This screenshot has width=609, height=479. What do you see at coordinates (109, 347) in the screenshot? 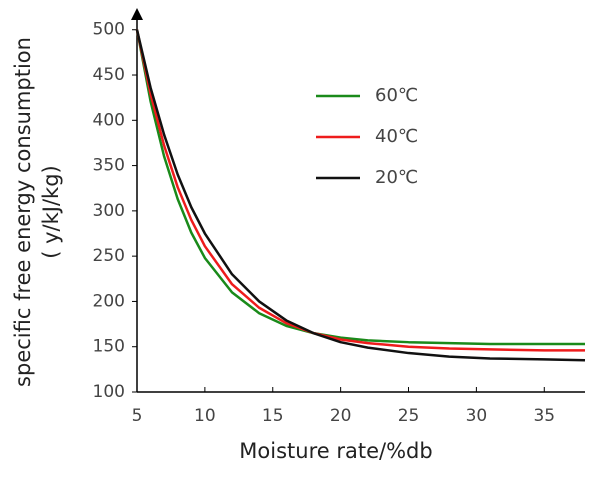
I see `y-tick-label: 150` at bounding box center [109, 347].